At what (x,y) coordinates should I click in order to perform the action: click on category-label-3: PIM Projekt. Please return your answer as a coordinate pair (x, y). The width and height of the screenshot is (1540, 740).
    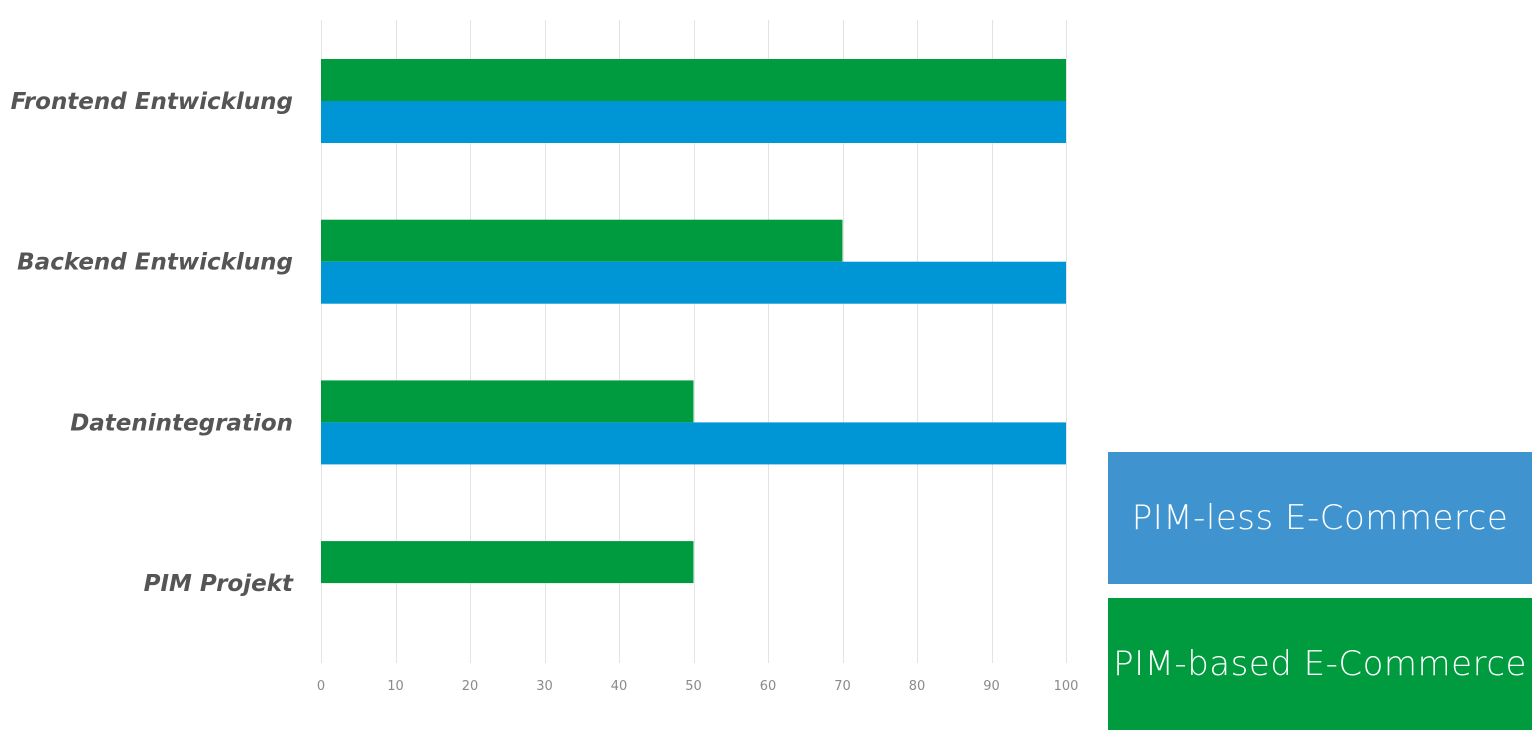
    Looking at the image, I should click on (219, 584).